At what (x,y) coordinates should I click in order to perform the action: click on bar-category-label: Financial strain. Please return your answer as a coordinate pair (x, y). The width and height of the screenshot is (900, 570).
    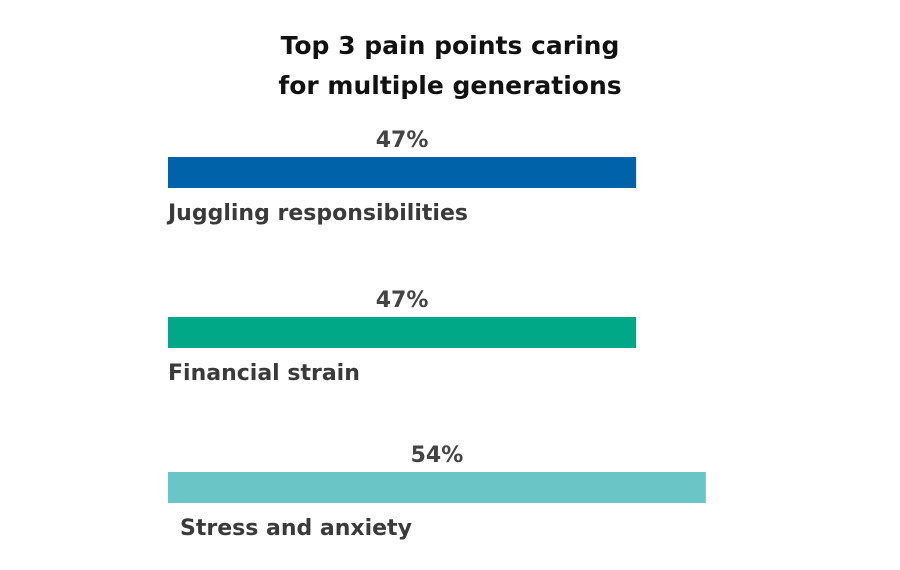
    Looking at the image, I should click on (264, 373).